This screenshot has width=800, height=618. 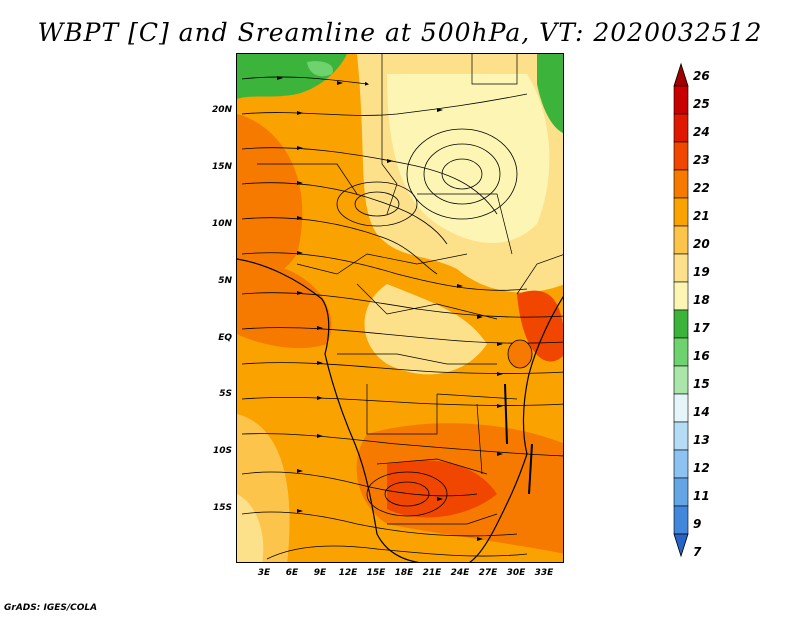 What do you see at coordinates (488, 573) in the screenshot?
I see `lon-label-27e: 27E` at bounding box center [488, 573].